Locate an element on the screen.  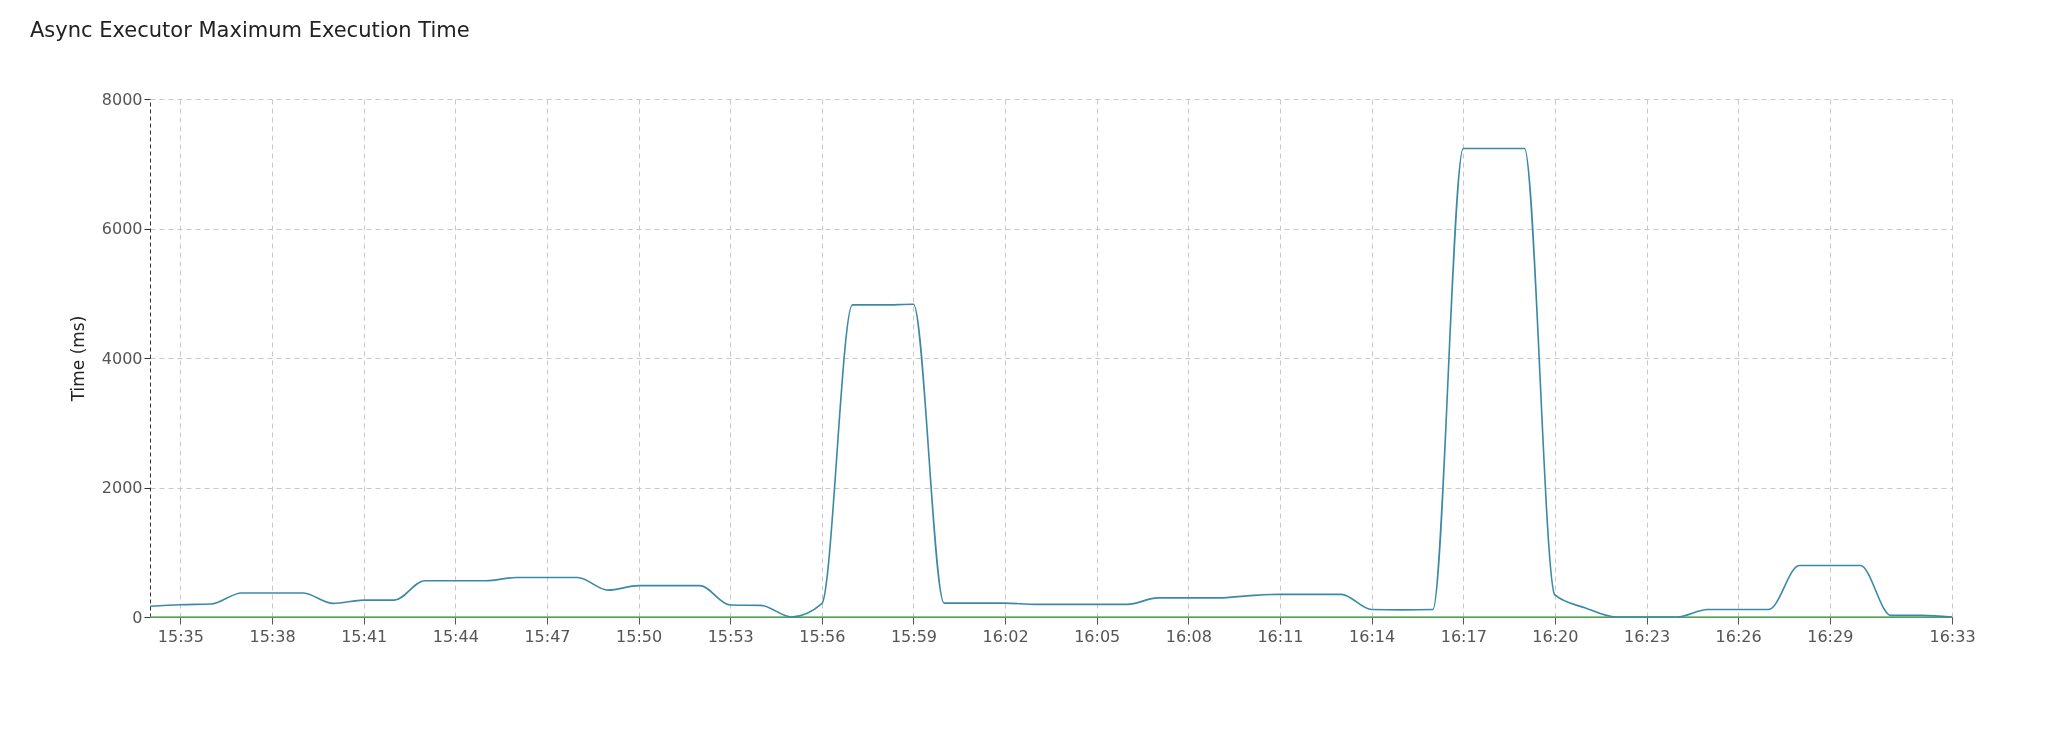
x-tick-label: 15:56 is located at coordinates (822, 636).